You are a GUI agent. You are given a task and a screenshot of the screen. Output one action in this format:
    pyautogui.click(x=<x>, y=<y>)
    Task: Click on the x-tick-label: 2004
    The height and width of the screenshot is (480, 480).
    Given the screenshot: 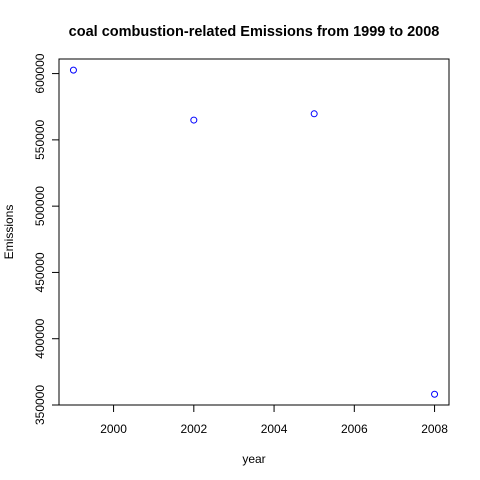 What is the action you would take?
    pyautogui.click(x=274, y=429)
    